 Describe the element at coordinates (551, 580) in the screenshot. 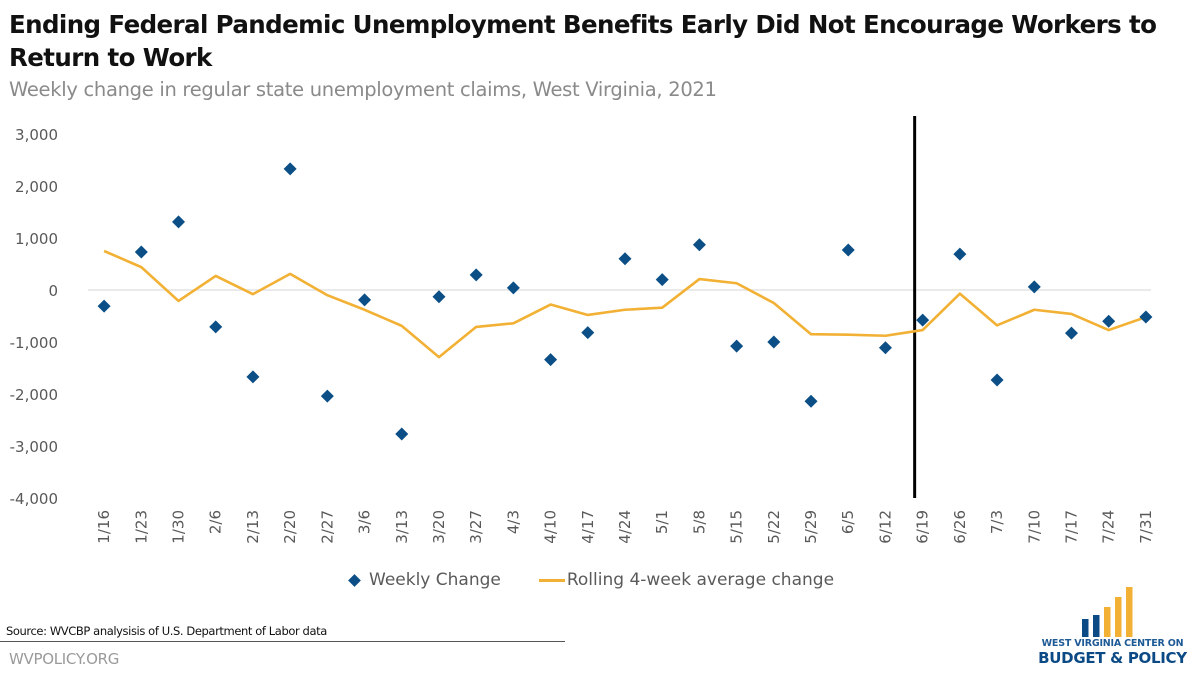

I see `line-marker-icon` at that location.